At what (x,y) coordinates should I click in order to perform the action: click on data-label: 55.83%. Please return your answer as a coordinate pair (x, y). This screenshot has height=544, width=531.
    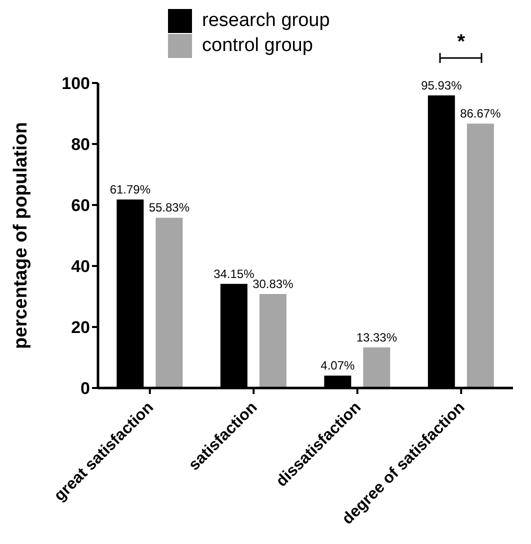
    Looking at the image, I should click on (169, 207).